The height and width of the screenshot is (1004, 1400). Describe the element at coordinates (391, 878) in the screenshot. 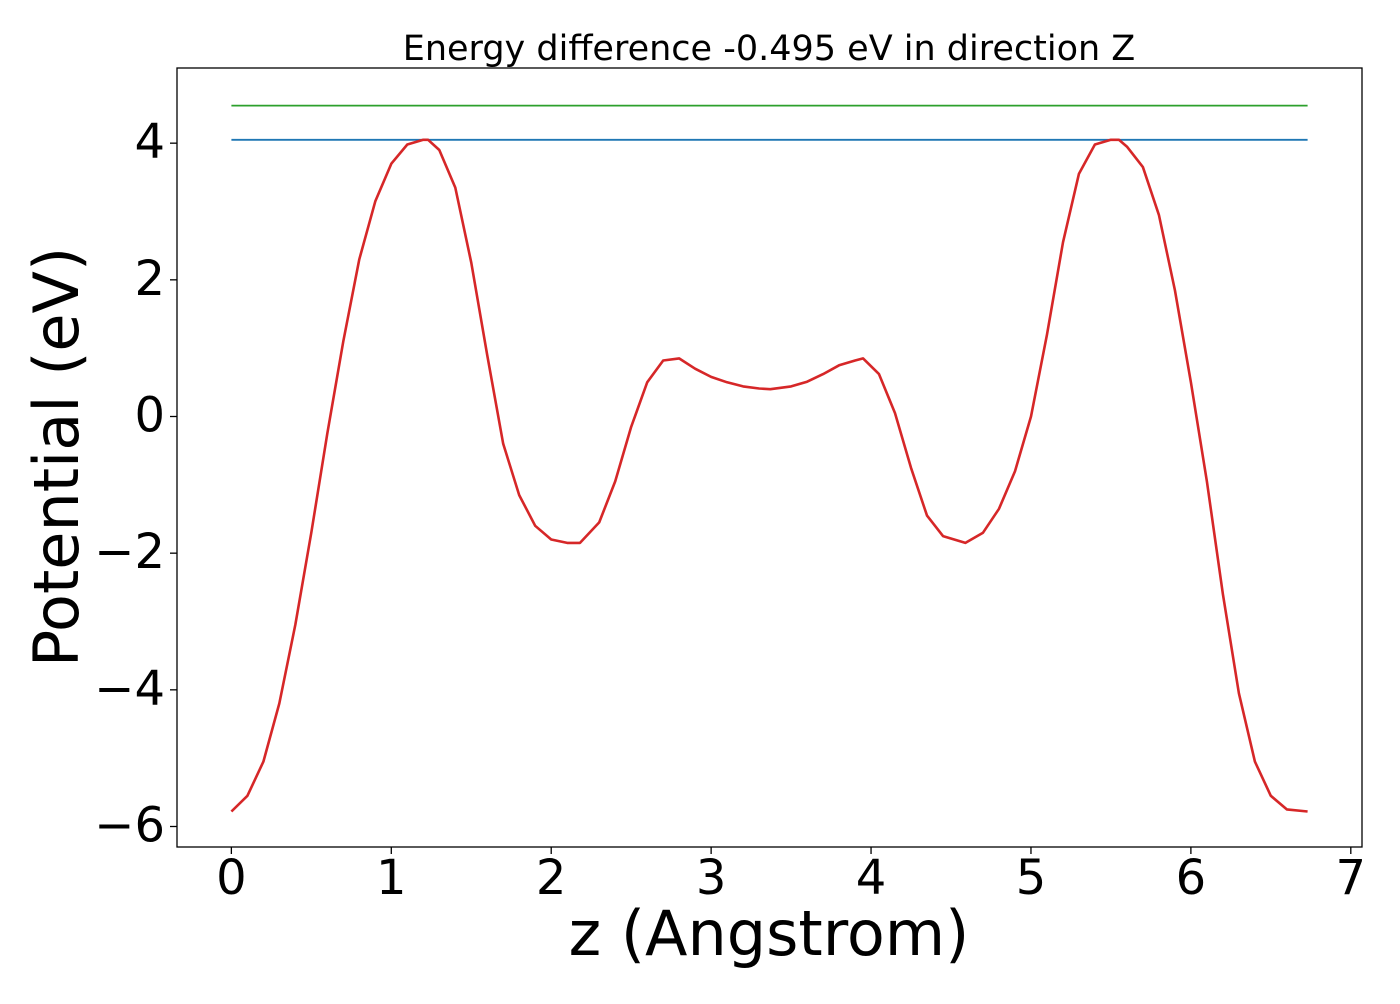

I see `x-tick-label: 1` at that location.